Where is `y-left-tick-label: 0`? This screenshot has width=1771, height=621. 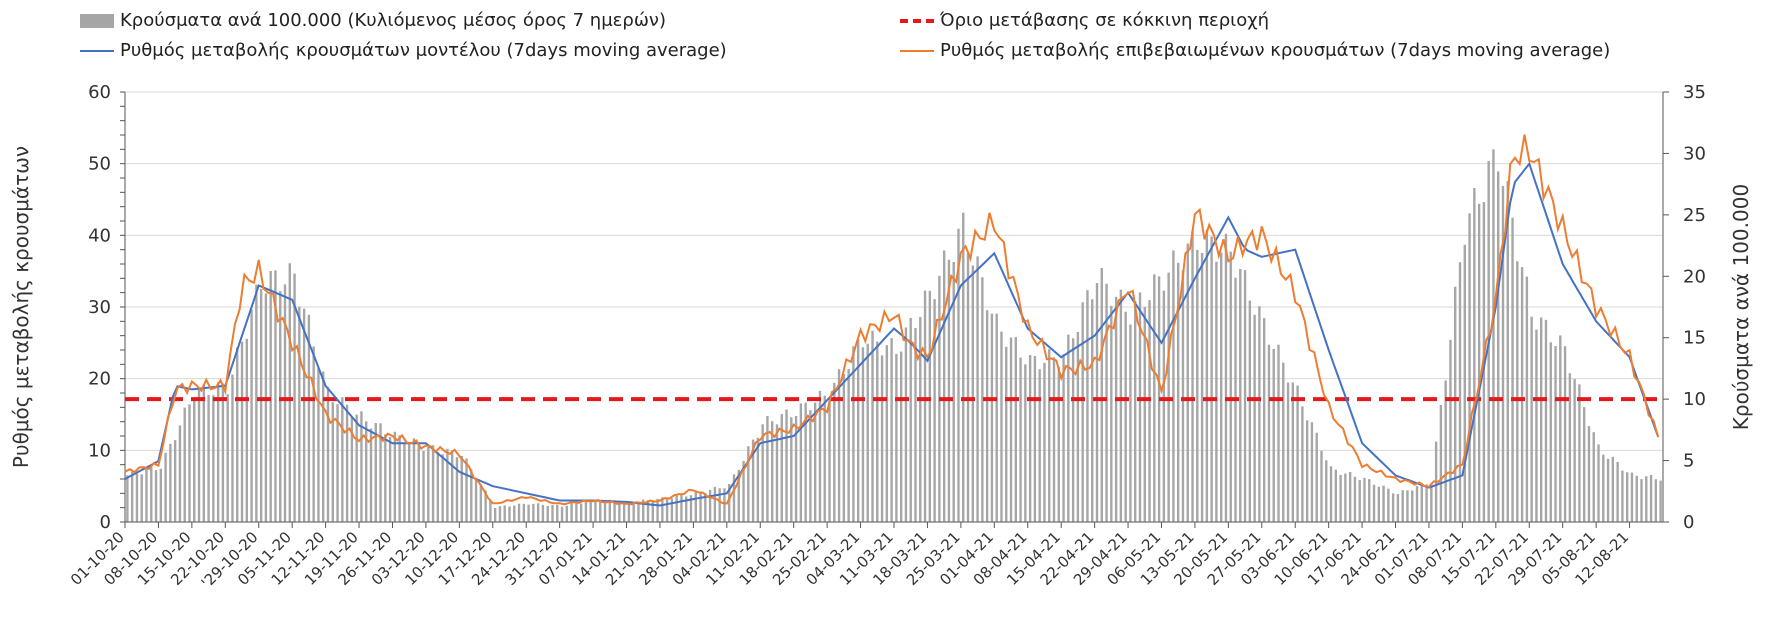 y-left-tick-label: 0 is located at coordinates (105, 522).